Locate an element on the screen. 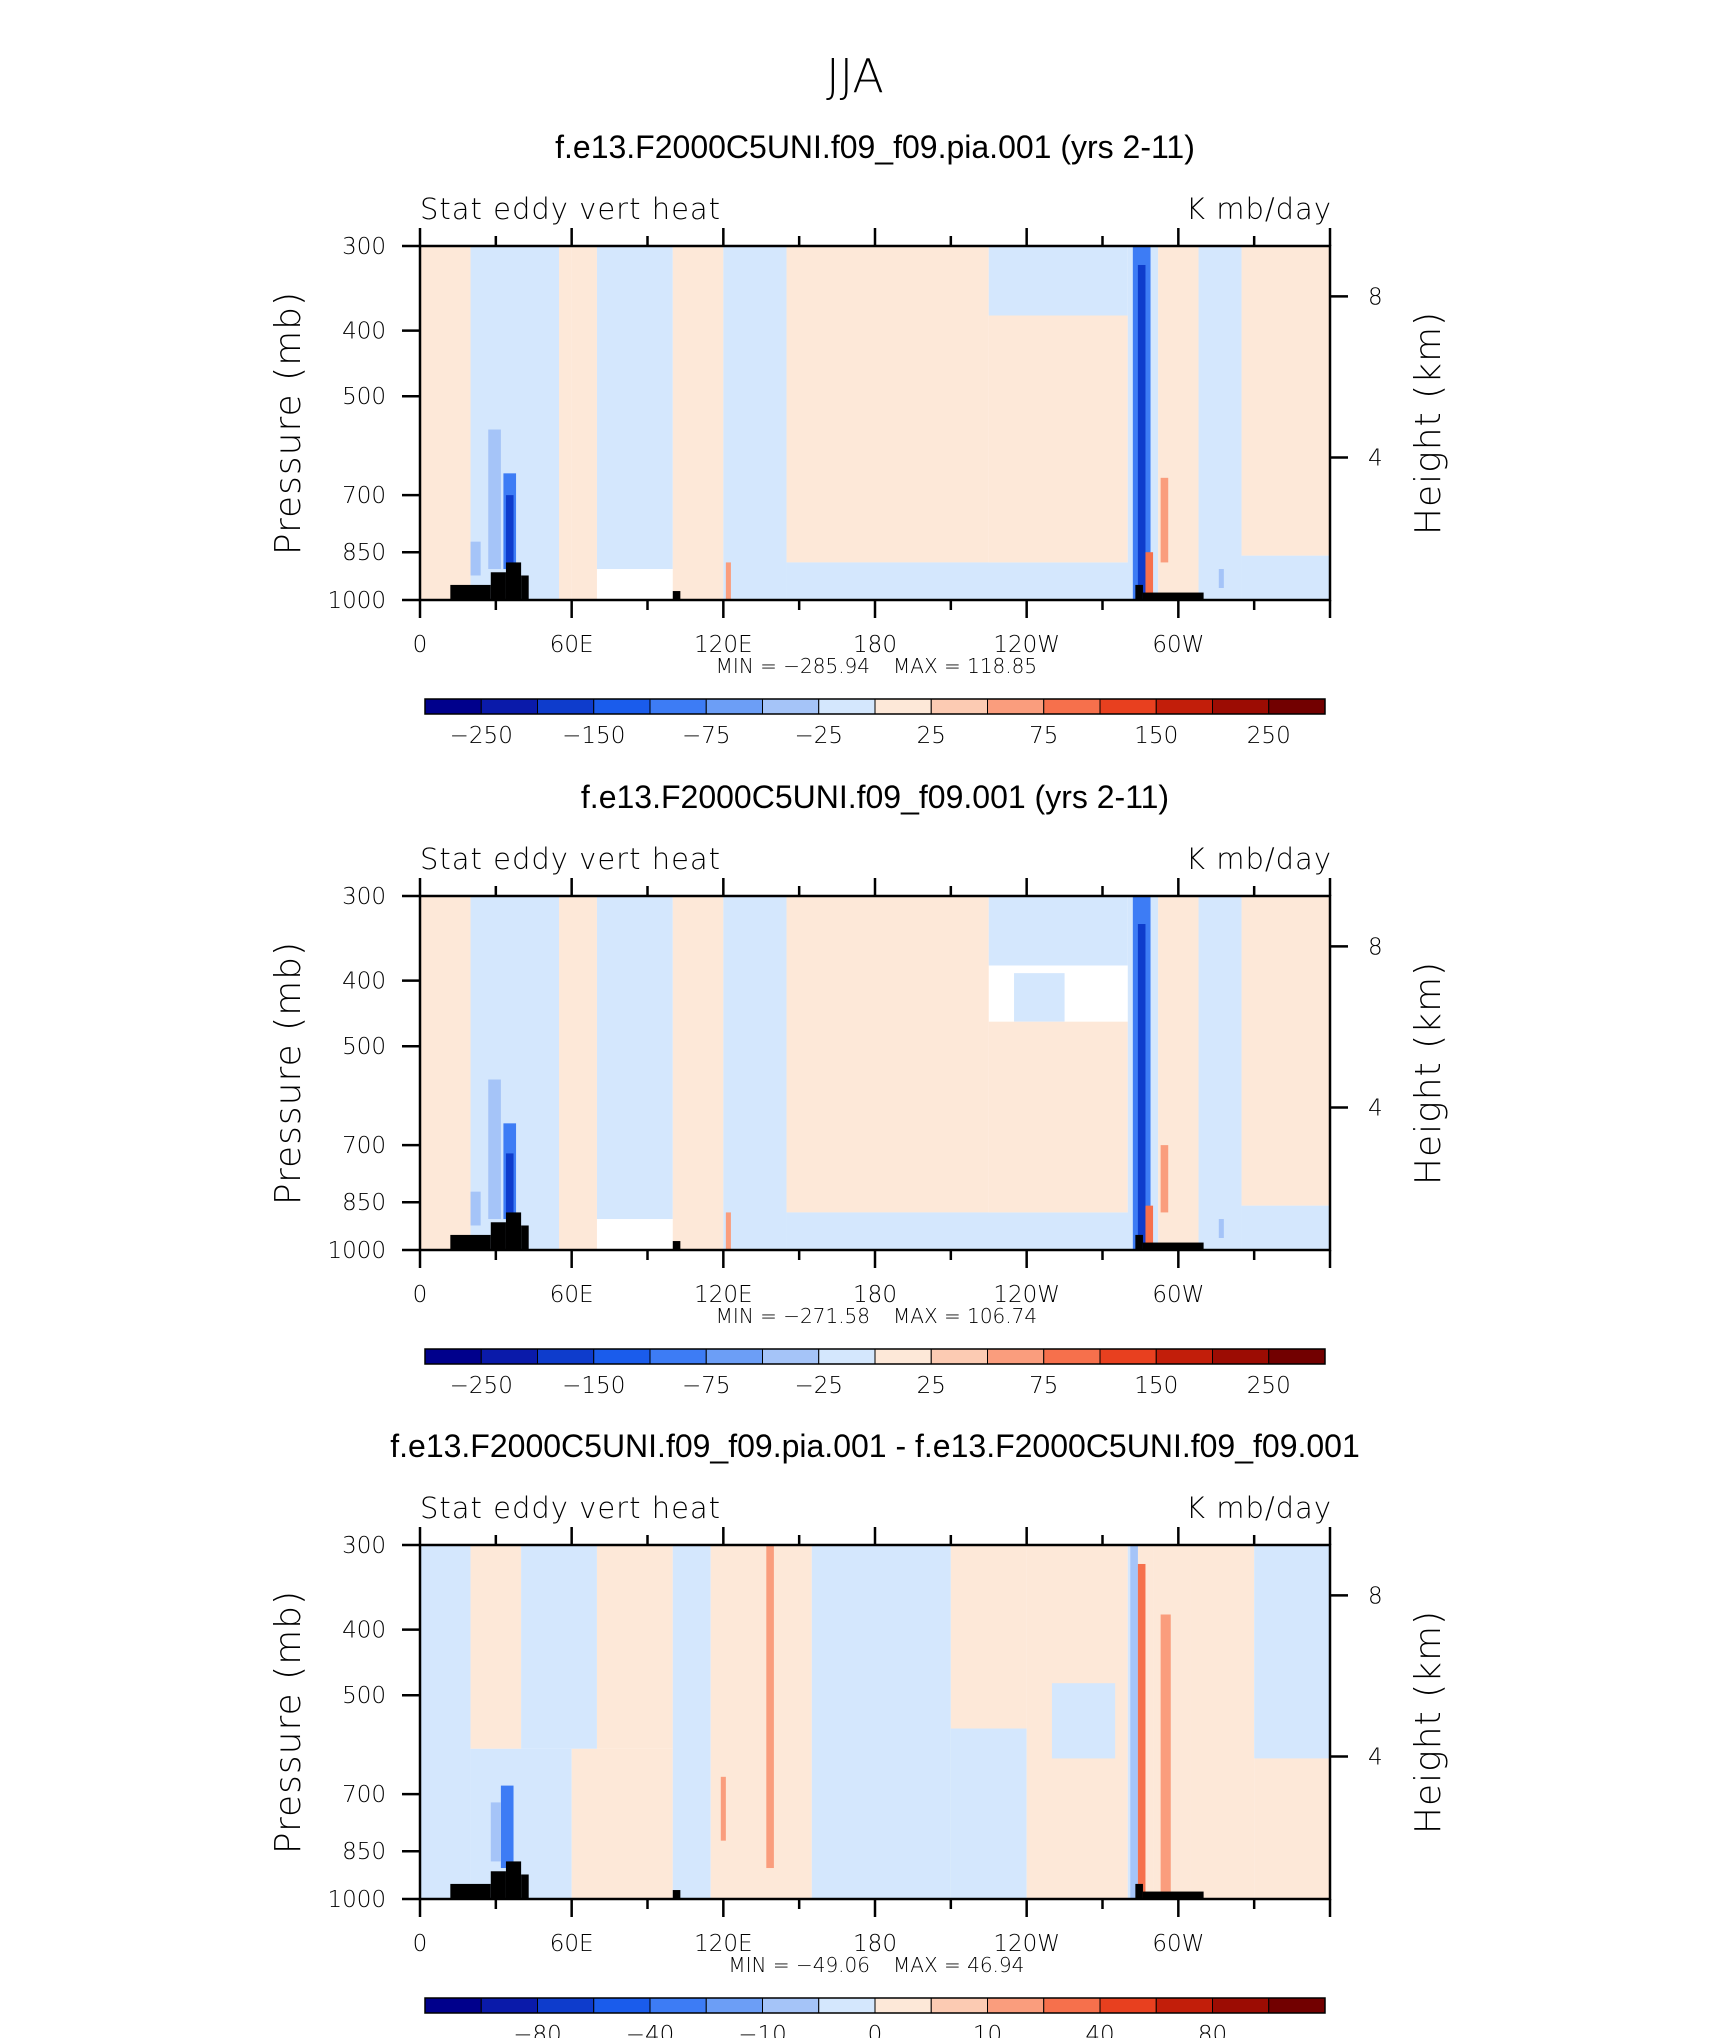 The height and width of the screenshot is (2038, 1710). contour-region-red_orange is located at coordinates (1149, 576).